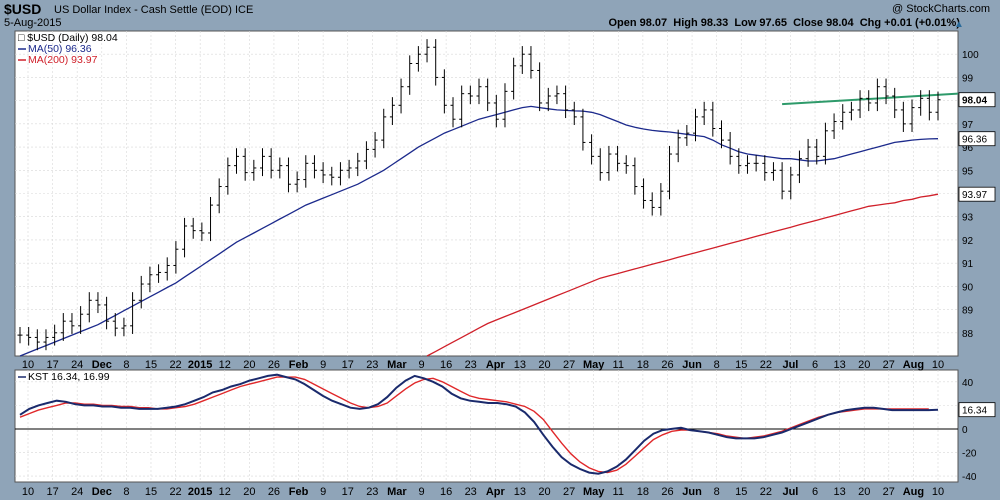 The image size is (1000, 500). I want to click on x-tick-label: 24, so click(77, 492).